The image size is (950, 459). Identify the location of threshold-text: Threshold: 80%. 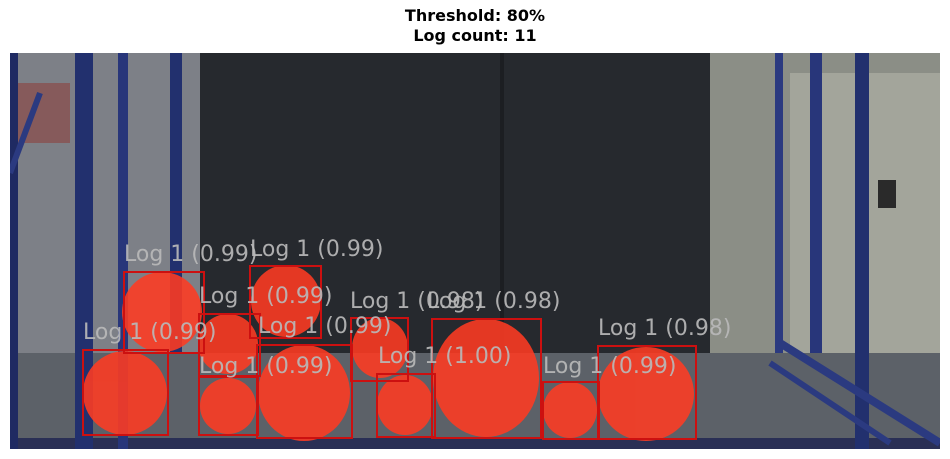
(475, 15).